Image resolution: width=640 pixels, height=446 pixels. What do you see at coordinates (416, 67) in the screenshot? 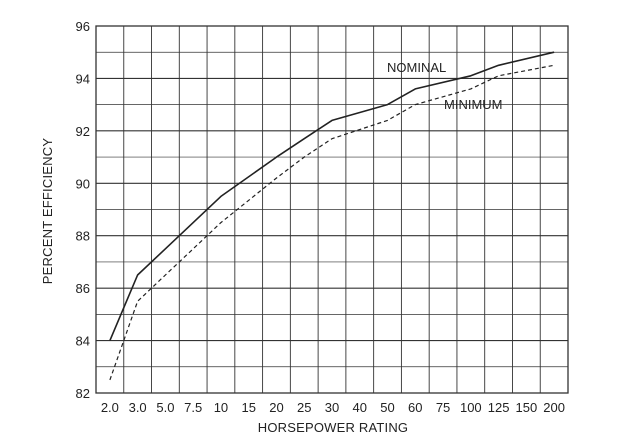
I see `series-label-nominal: NOMINAL` at bounding box center [416, 67].